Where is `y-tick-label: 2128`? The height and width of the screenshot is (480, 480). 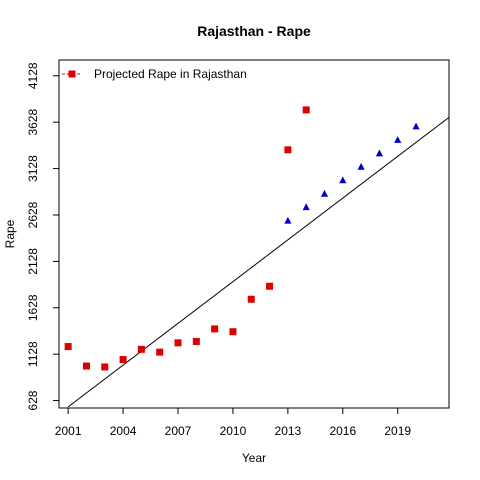
y-tick-label: 2128 is located at coordinates (33, 261).